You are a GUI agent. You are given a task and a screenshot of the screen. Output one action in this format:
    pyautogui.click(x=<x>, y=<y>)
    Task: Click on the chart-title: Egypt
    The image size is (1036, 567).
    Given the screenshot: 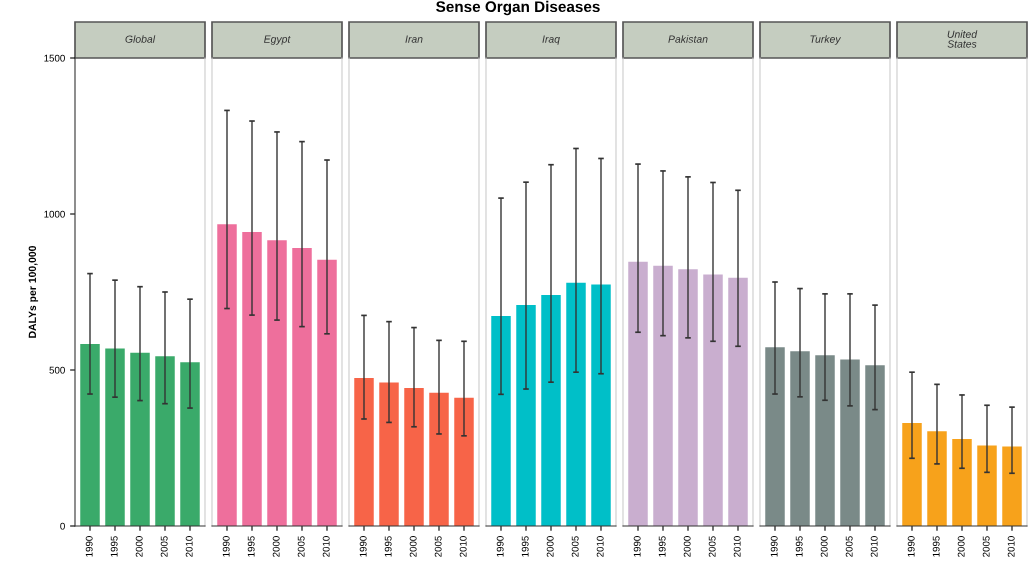 What is the action you would take?
    pyautogui.click(x=277, y=40)
    